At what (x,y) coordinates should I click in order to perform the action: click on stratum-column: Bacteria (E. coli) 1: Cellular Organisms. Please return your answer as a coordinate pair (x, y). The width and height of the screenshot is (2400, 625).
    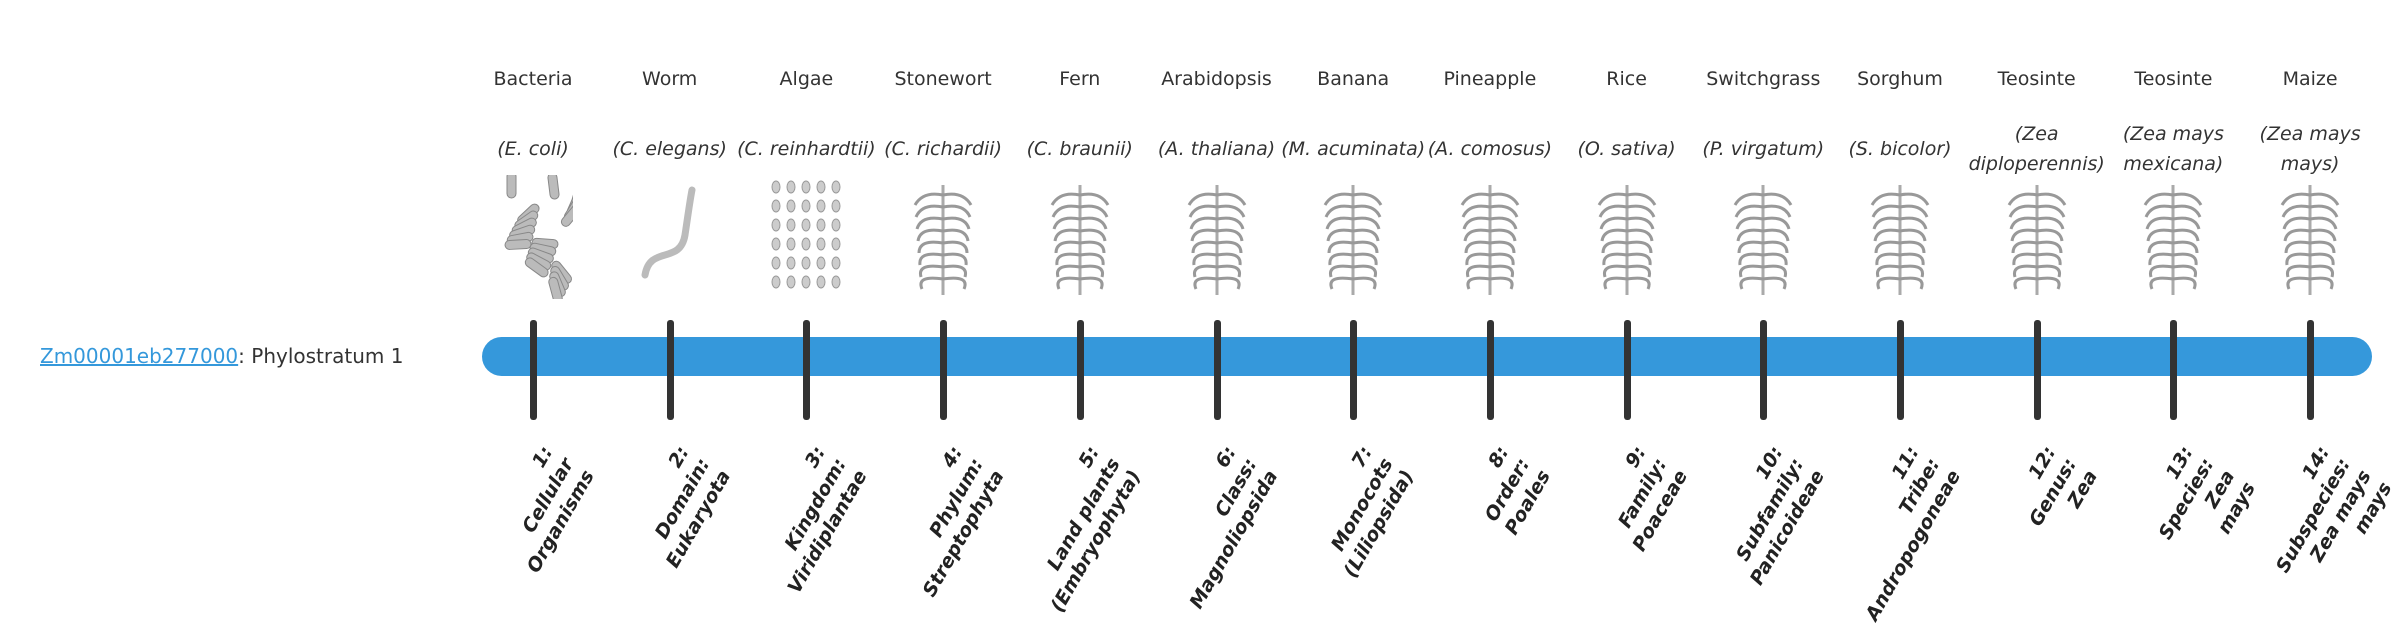
    Looking at the image, I should click on (533, 290).